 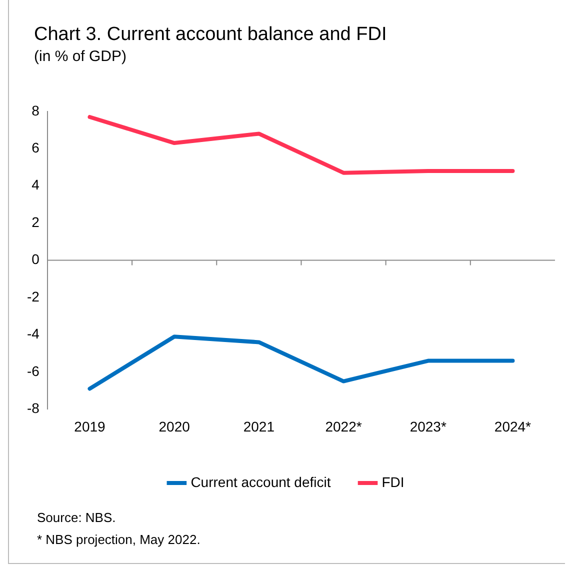 What do you see at coordinates (118, 539) in the screenshot?
I see `text: * NBS projection, May 2022.` at bounding box center [118, 539].